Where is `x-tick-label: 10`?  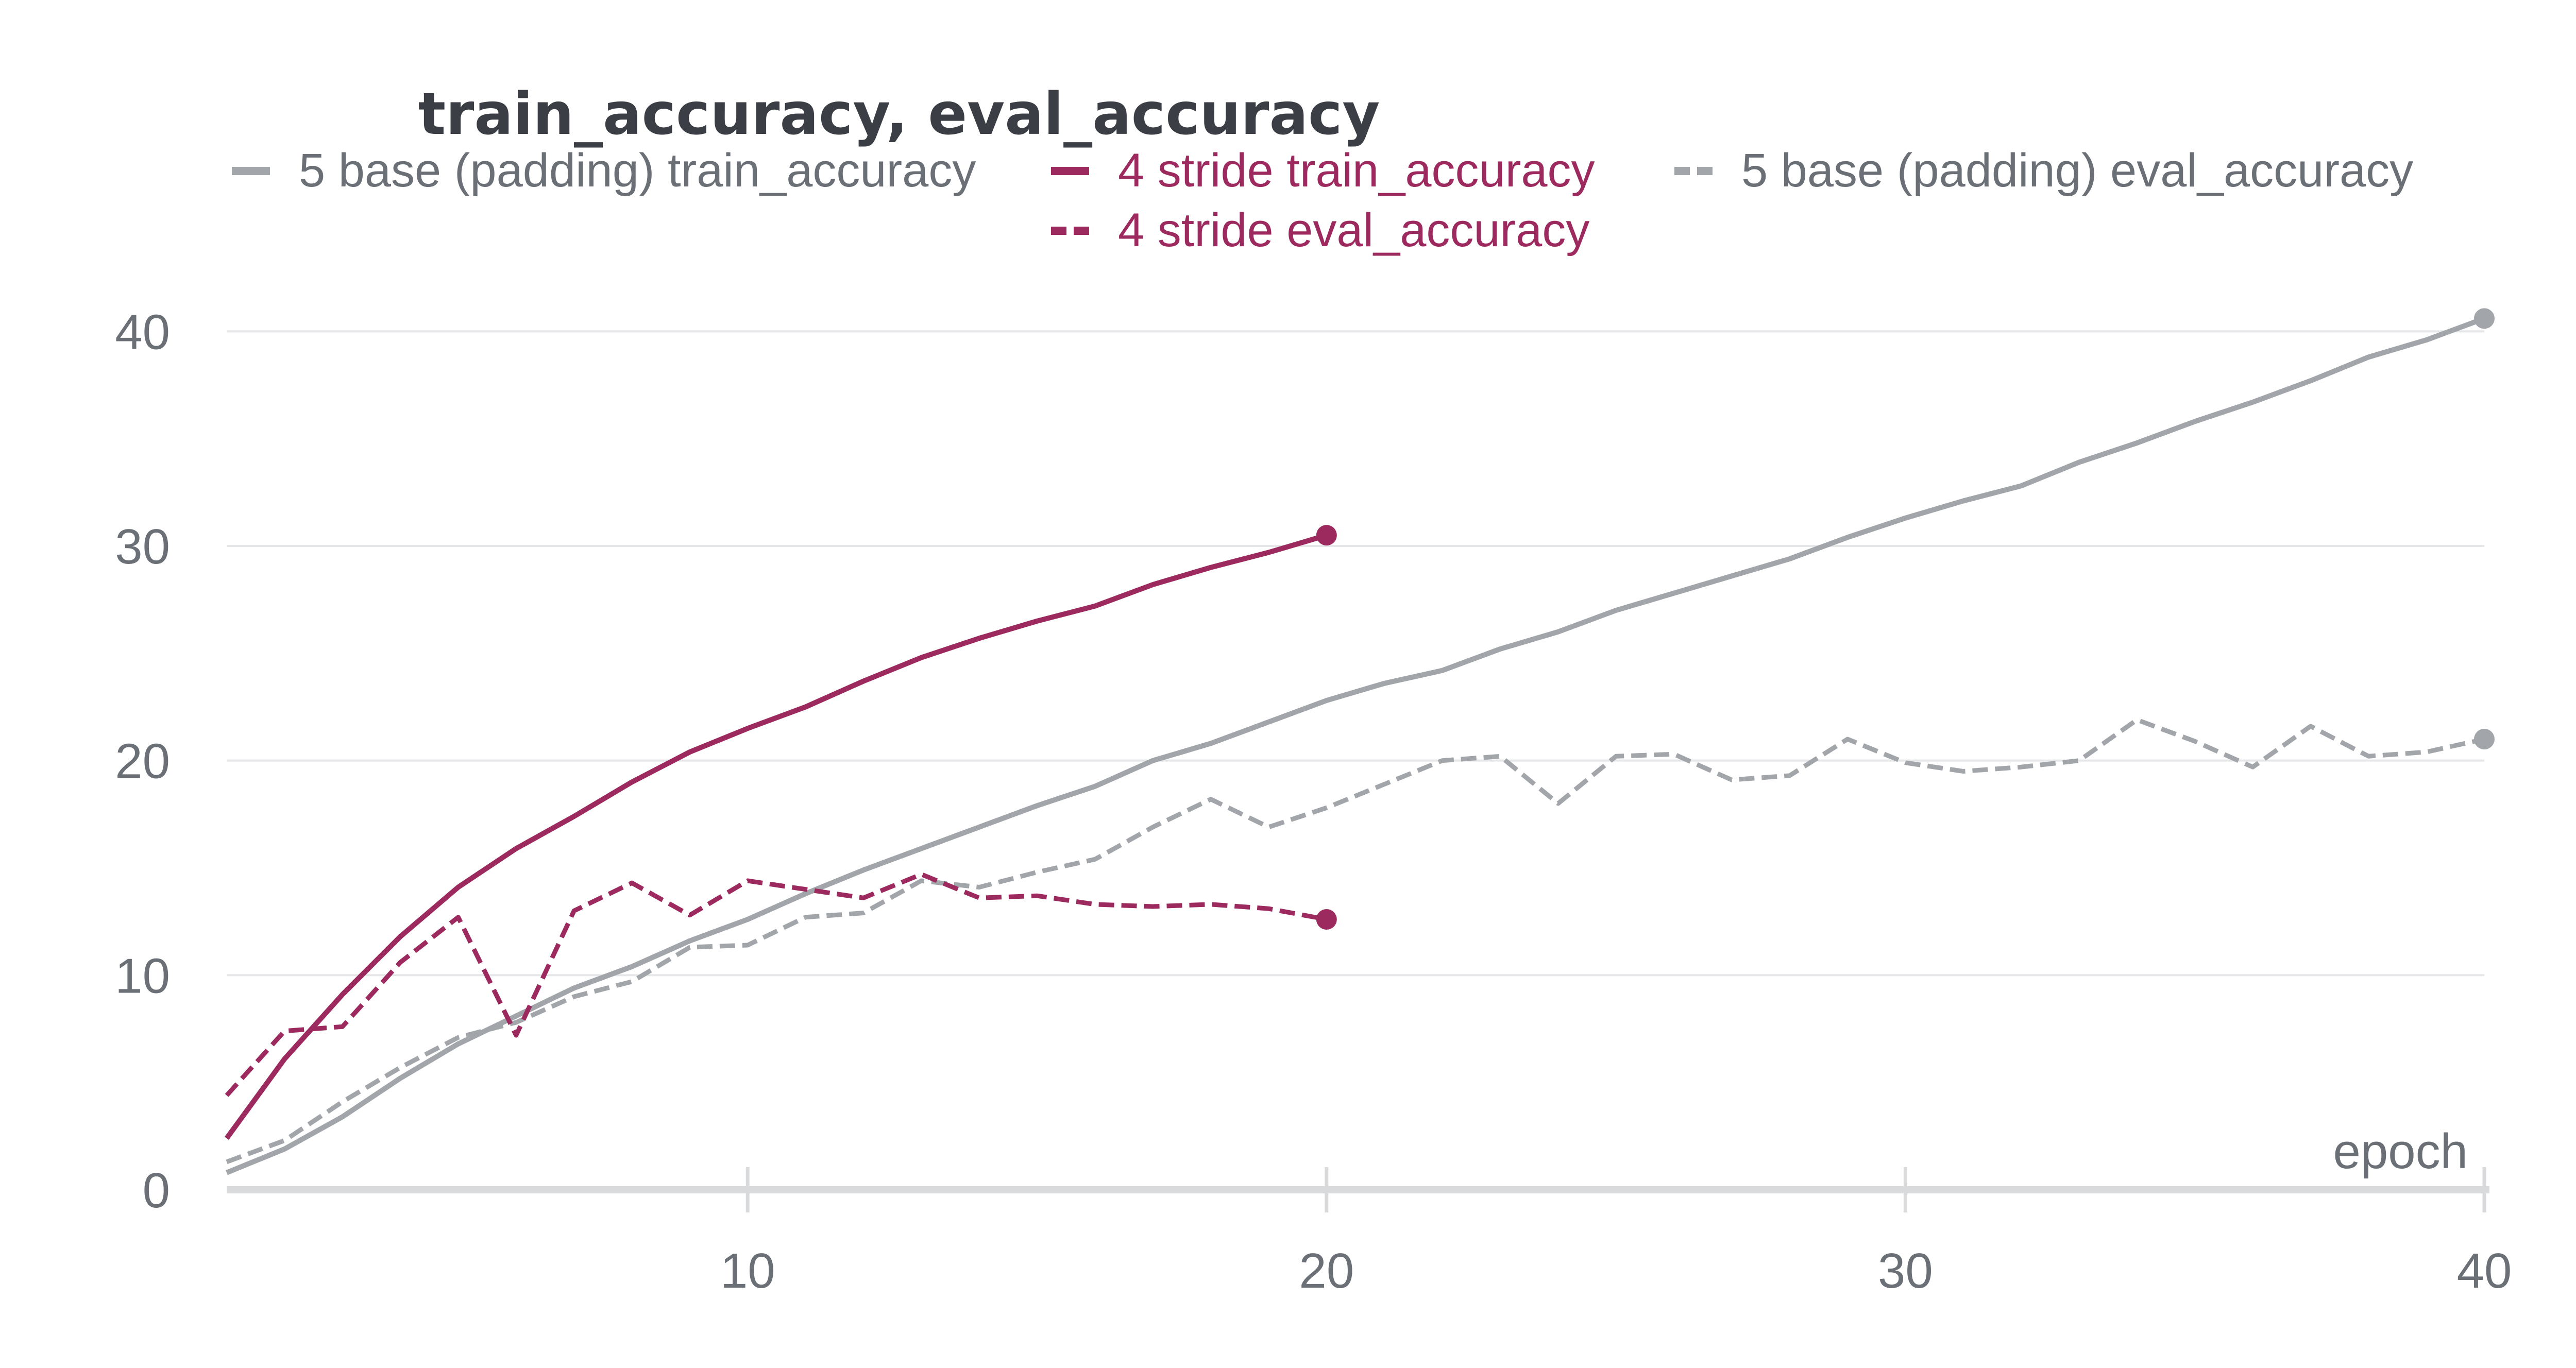 x-tick-label: 10 is located at coordinates (747, 1270).